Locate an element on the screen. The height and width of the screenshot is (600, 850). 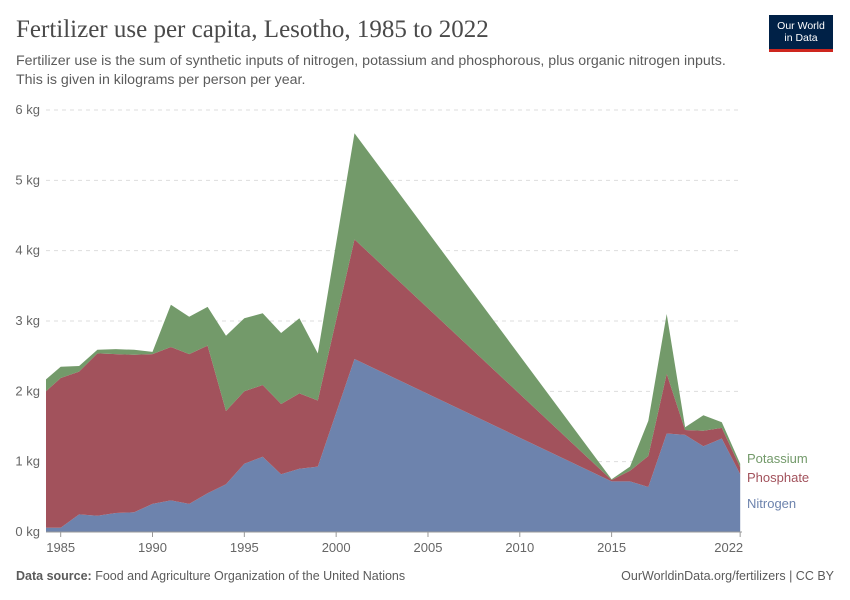
x-tick-label: 1990 is located at coordinates (152, 547).